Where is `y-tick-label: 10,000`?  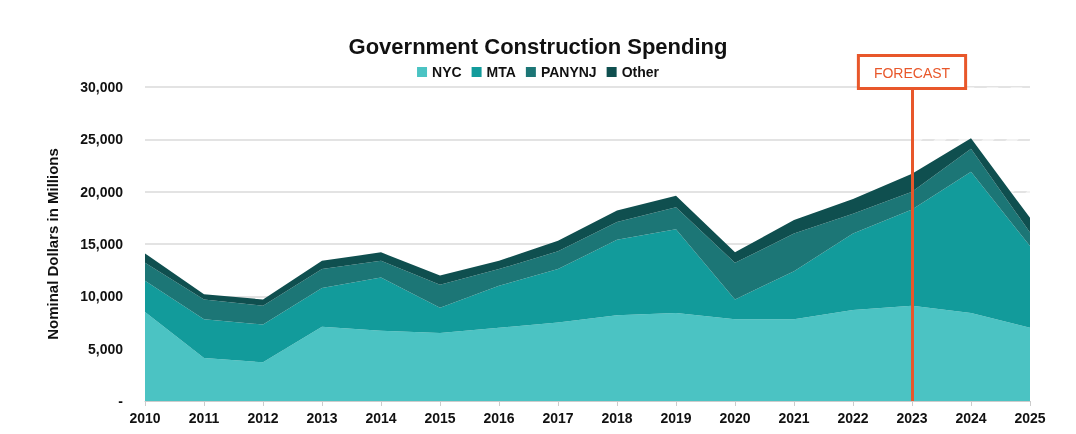 y-tick-label: 10,000 is located at coordinates (102, 296).